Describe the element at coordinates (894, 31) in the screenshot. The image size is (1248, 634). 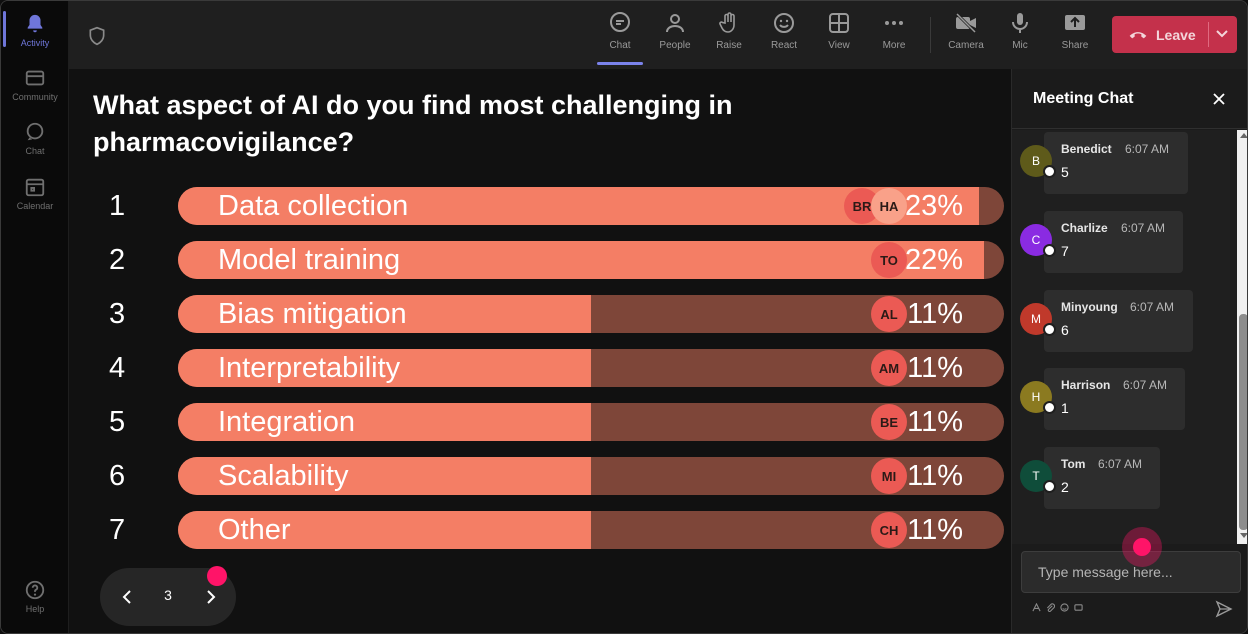
I see `toolbar-more-button: More` at that location.